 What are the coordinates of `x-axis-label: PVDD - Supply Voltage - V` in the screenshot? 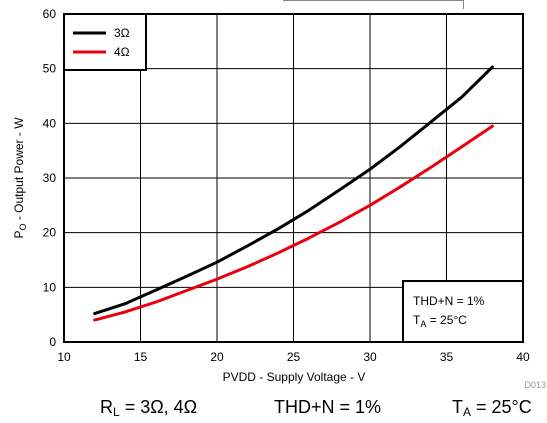 It's located at (294, 377).